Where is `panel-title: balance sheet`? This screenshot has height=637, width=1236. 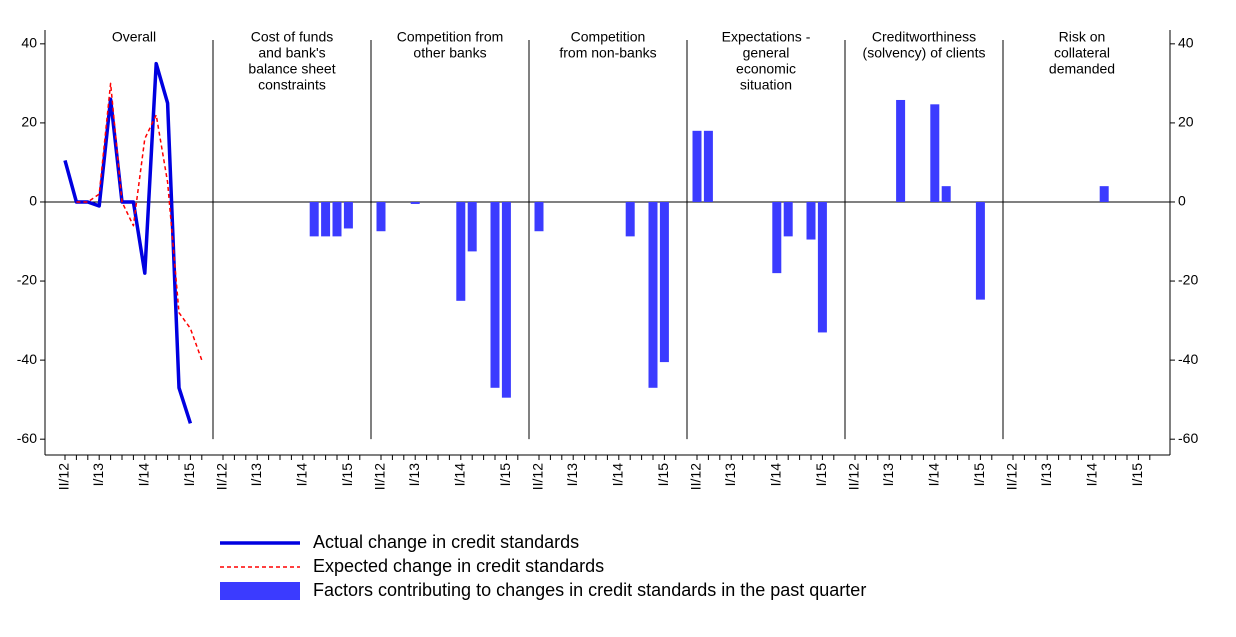 panel-title: balance sheet is located at coordinates (291, 69).